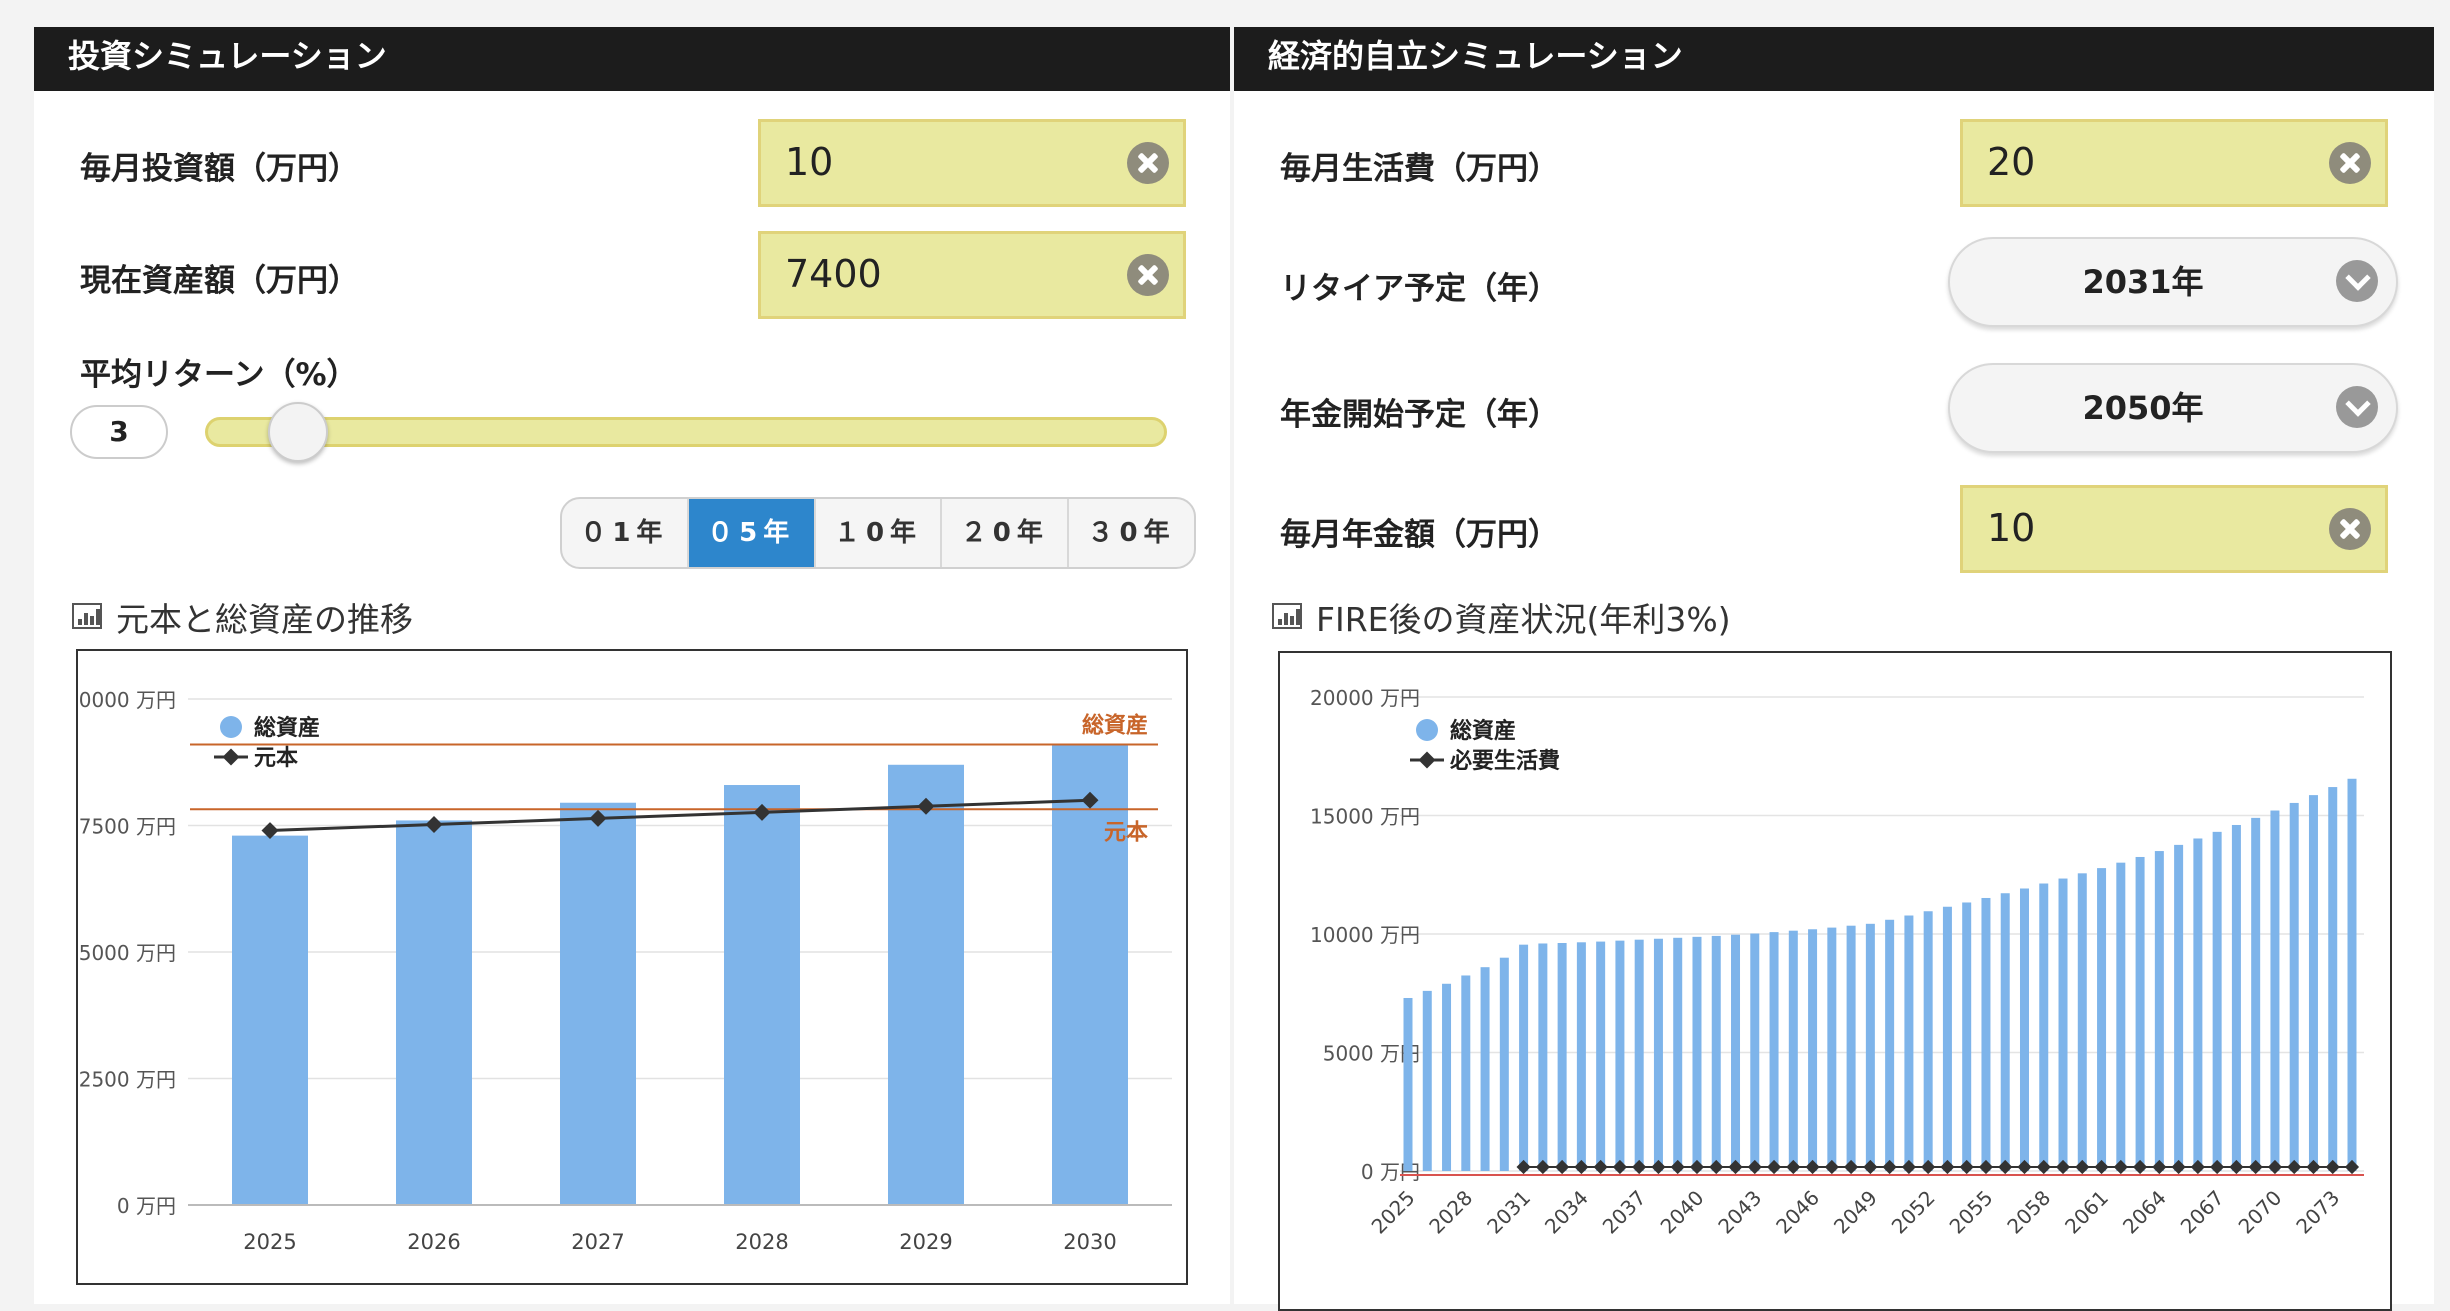  I want to click on legend-label: 総資産, so click(287, 728).